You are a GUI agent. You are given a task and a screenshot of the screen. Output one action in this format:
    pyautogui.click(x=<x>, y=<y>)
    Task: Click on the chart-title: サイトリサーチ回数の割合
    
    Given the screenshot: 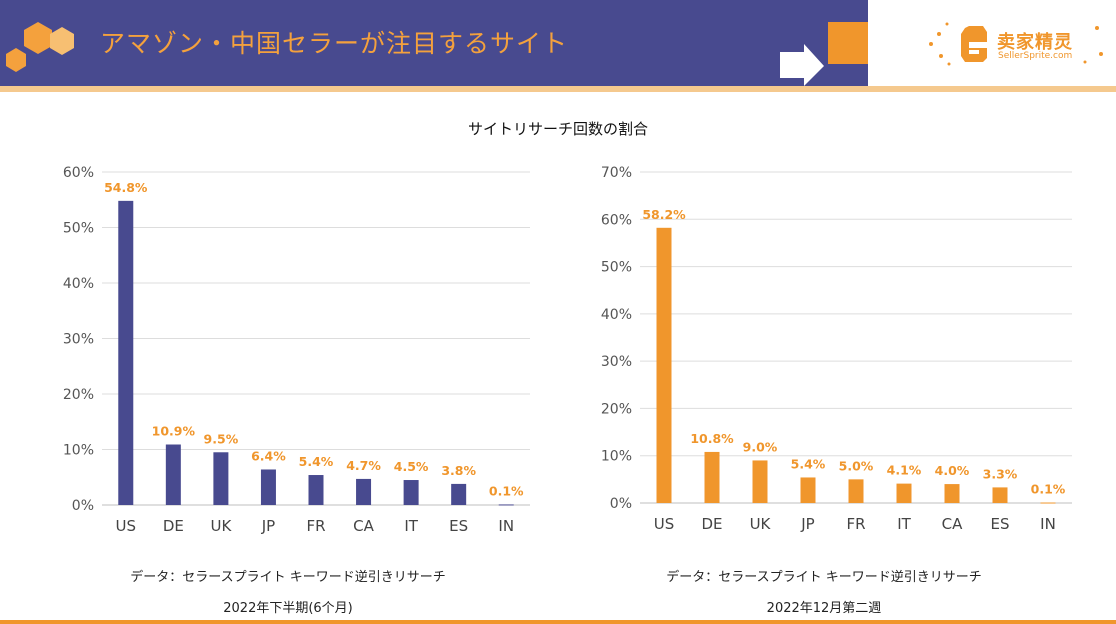 What is the action you would take?
    pyautogui.click(x=557, y=129)
    